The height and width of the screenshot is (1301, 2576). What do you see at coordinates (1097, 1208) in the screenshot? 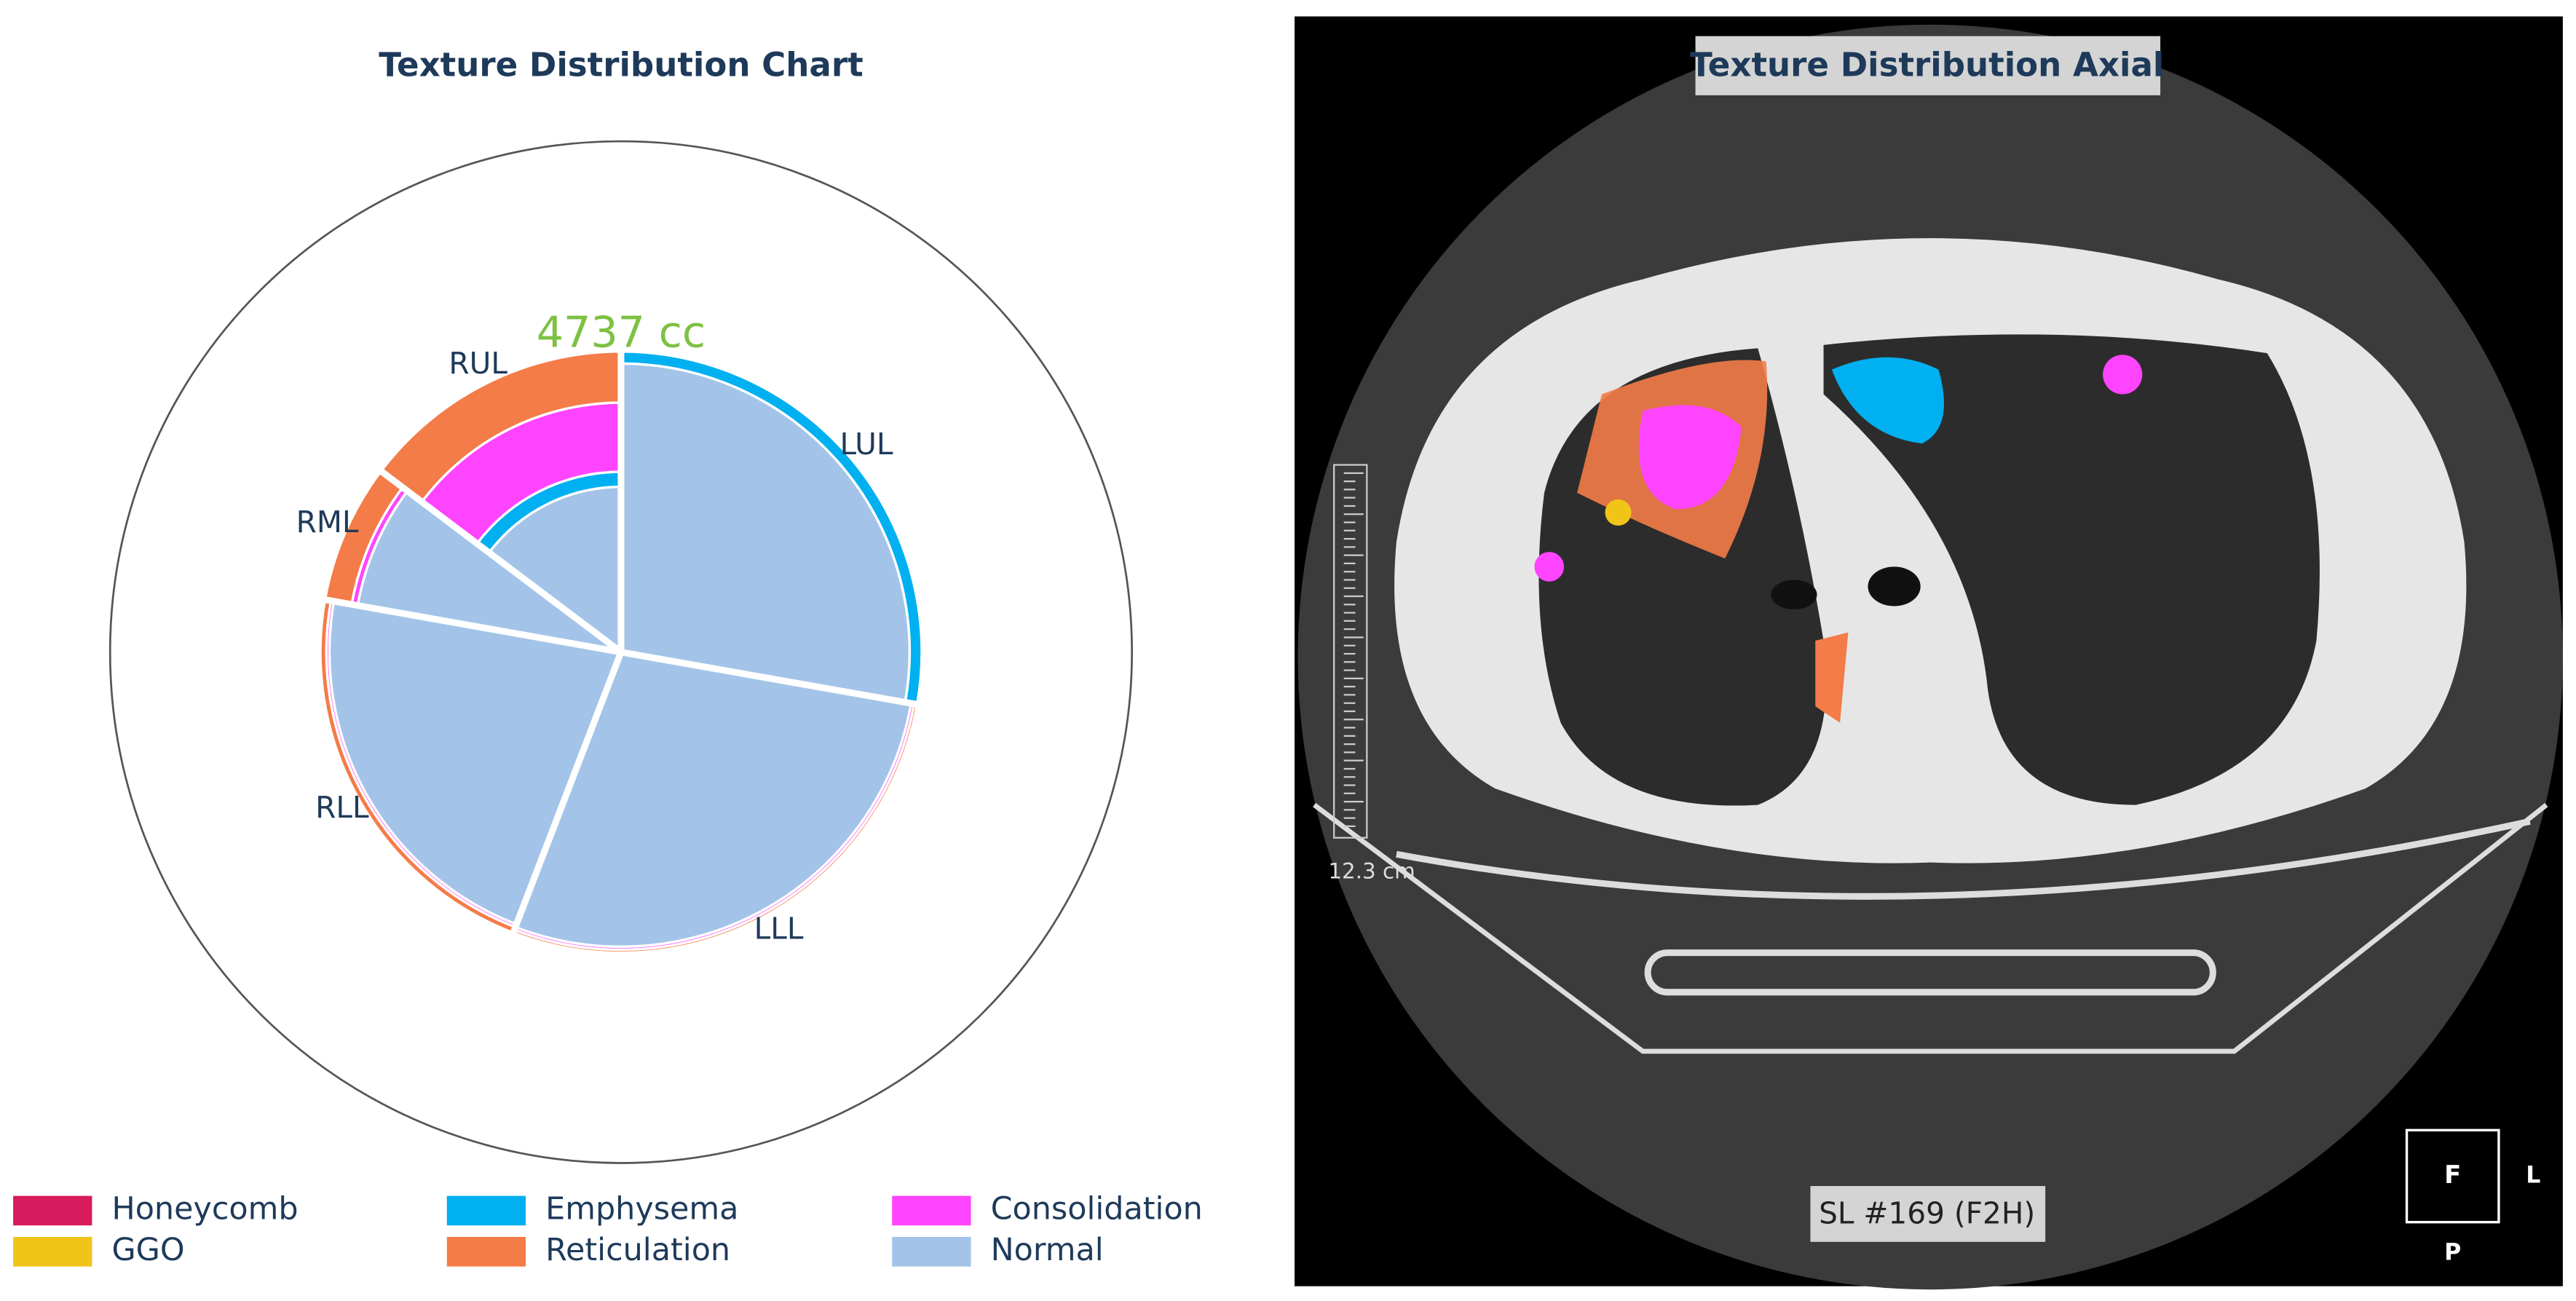
I see `legend-label: Consolidation` at bounding box center [1097, 1208].